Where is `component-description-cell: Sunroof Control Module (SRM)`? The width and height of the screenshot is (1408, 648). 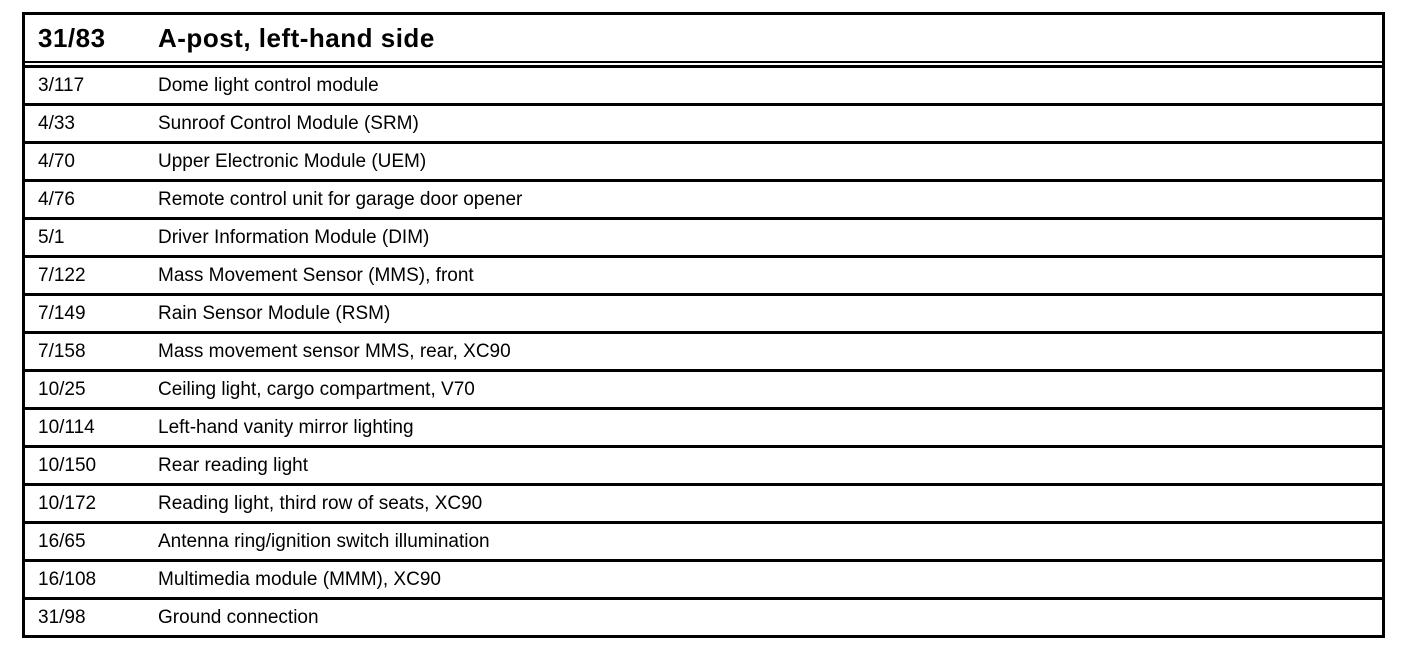 component-description-cell: Sunroof Control Module (SRM) is located at coordinates (288, 123).